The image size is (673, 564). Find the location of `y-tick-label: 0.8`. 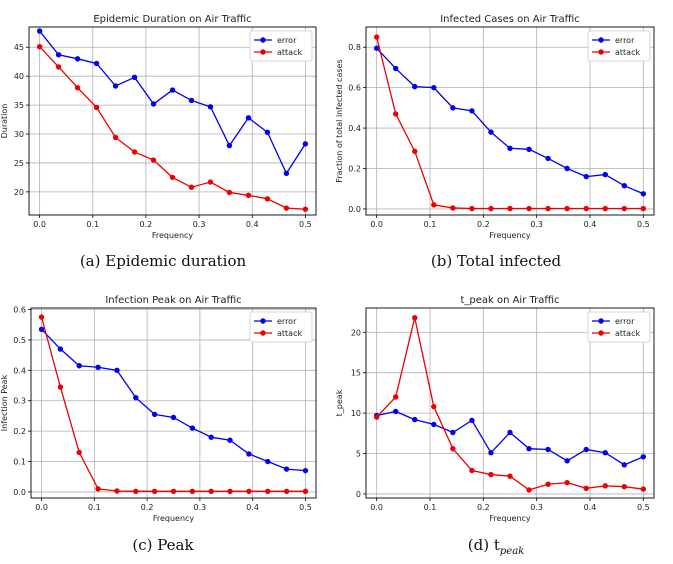

y-tick-label: 0.8 is located at coordinates (354, 47).